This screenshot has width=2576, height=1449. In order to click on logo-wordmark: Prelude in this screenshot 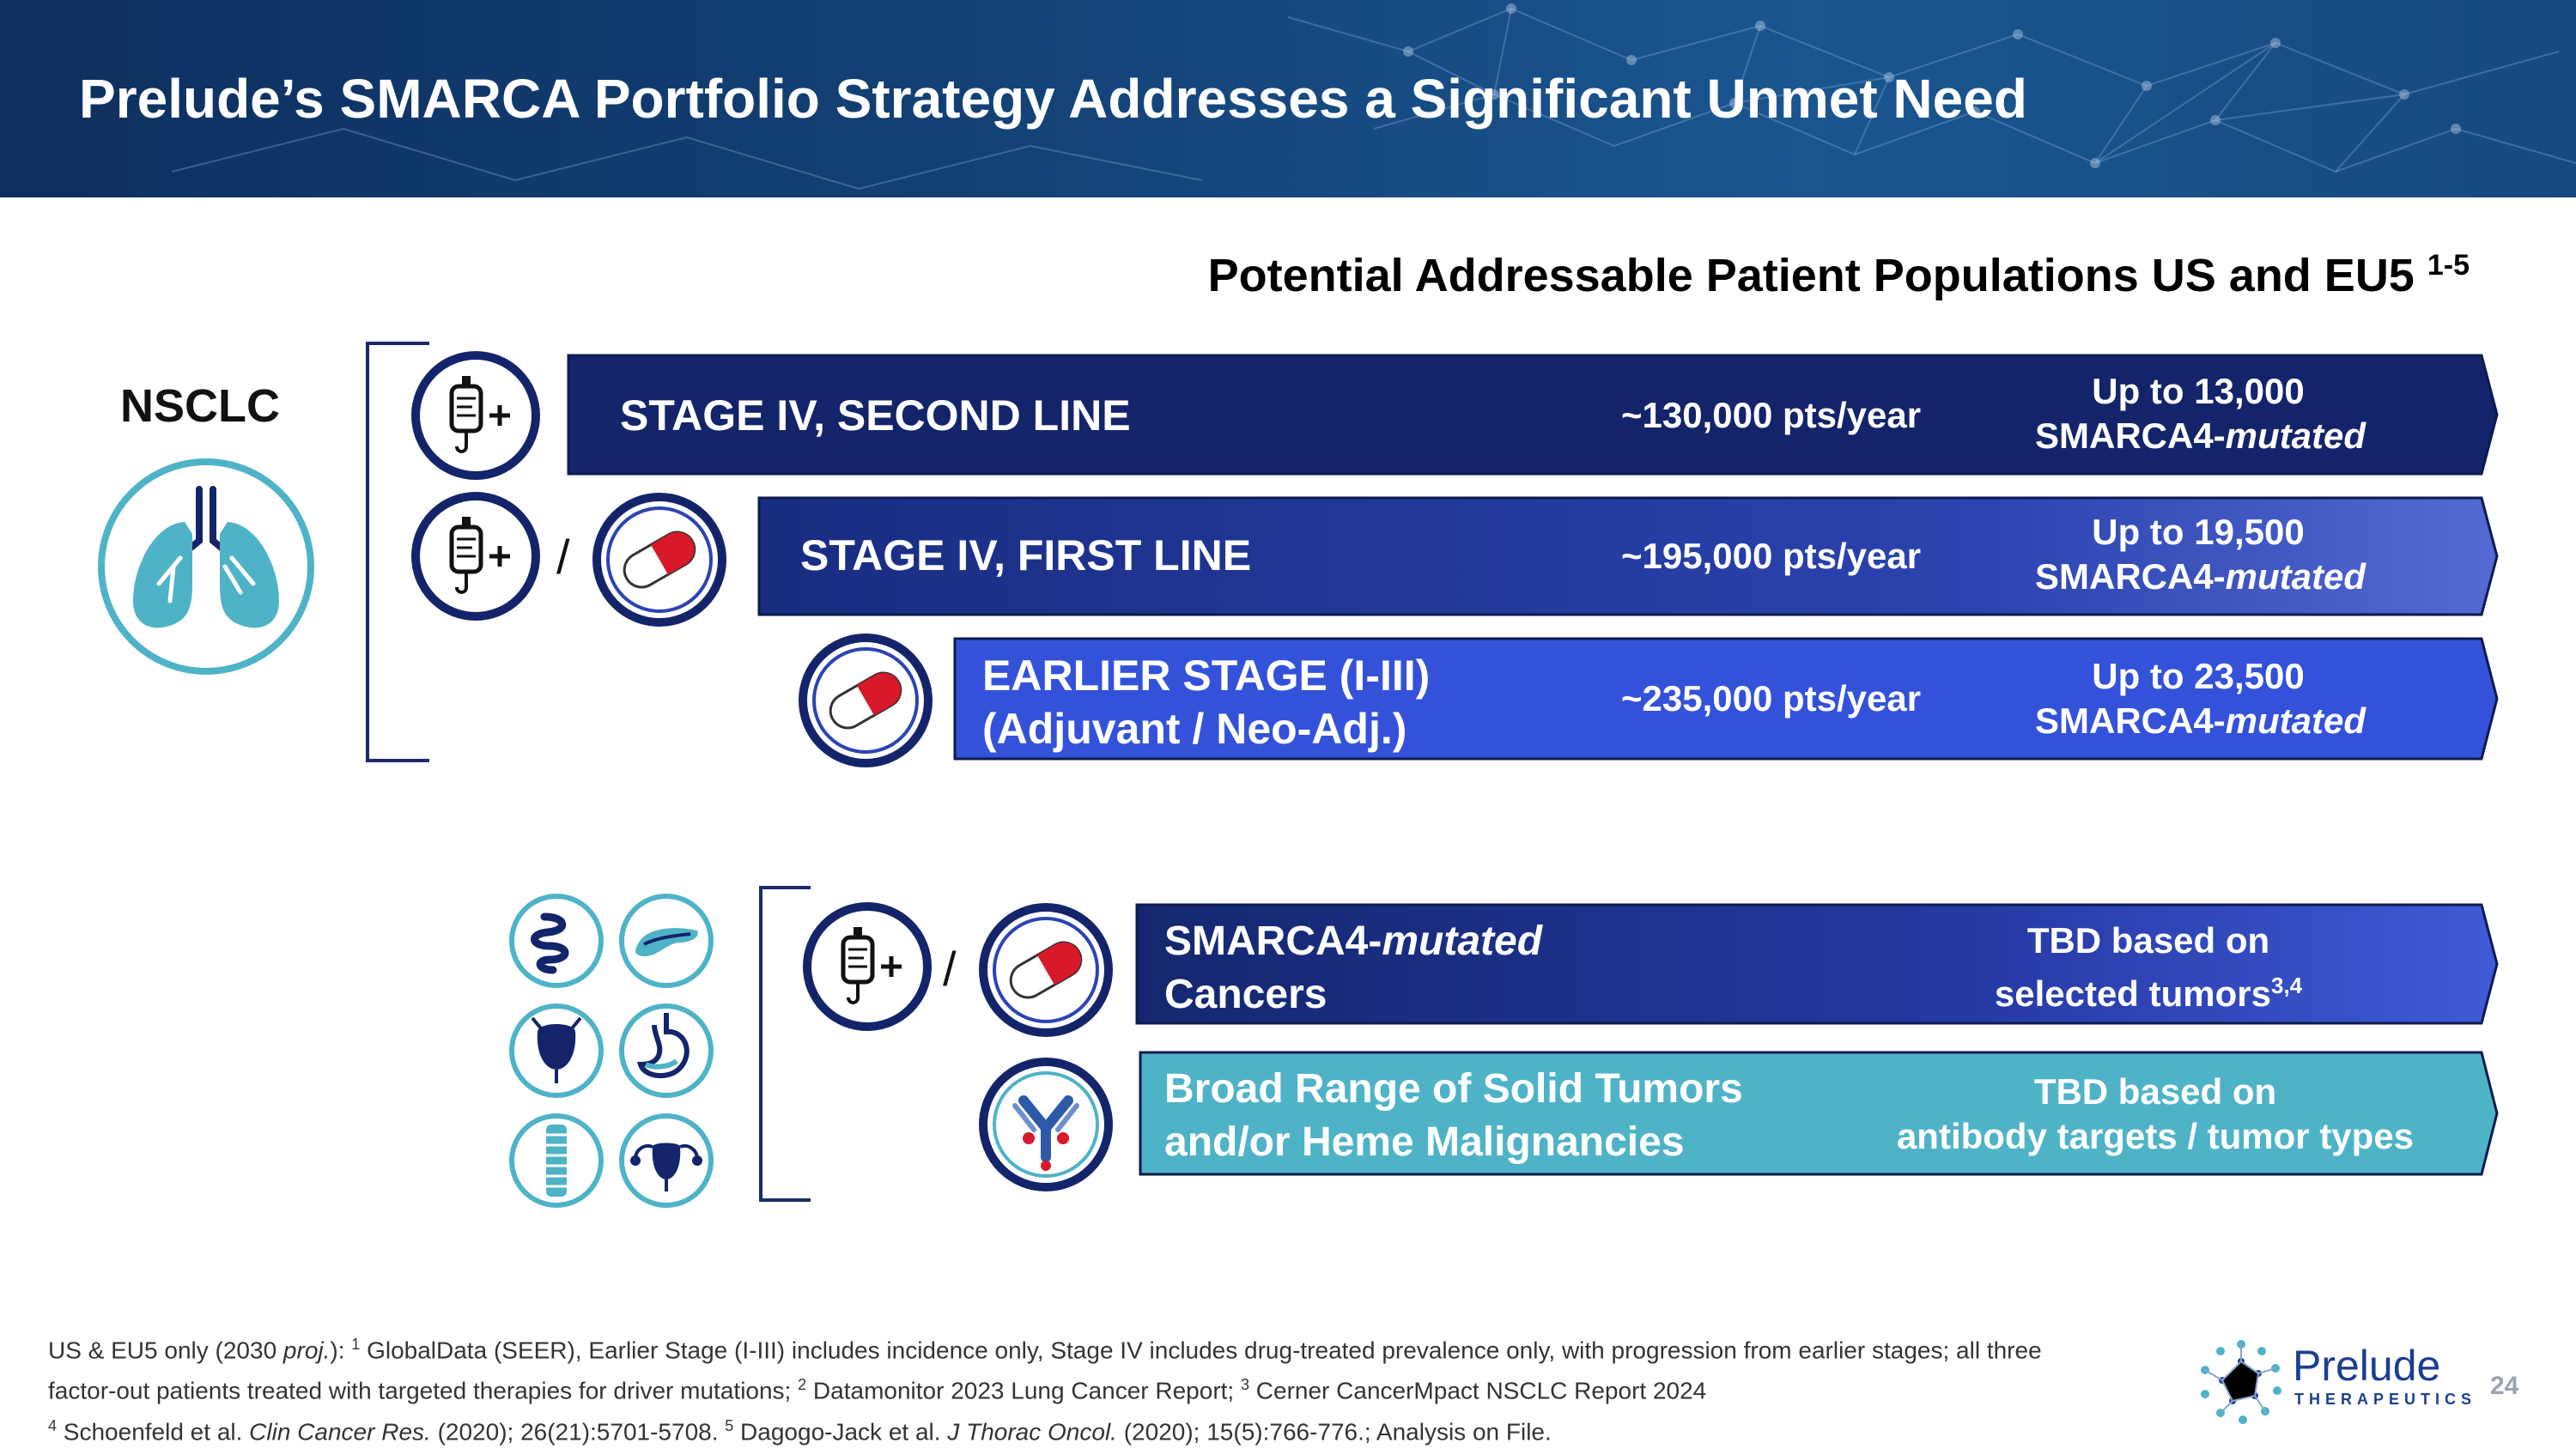, I will do `click(2367, 1366)`.